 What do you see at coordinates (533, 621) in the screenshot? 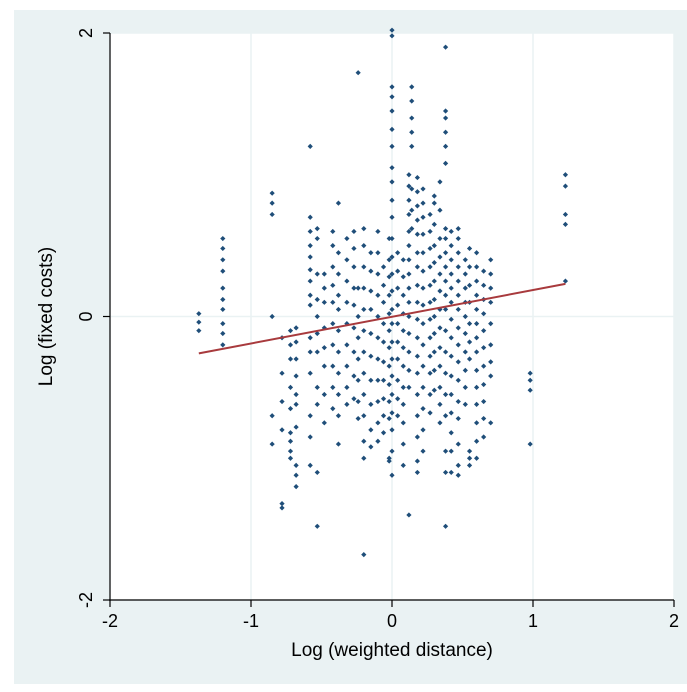
I see `x-tick-label: 1` at bounding box center [533, 621].